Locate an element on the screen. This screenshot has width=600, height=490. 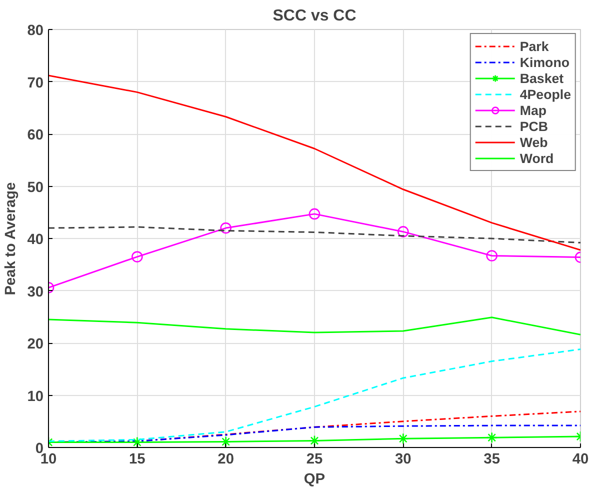
y-tick-label: 50 is located at coordinates (35, 188).